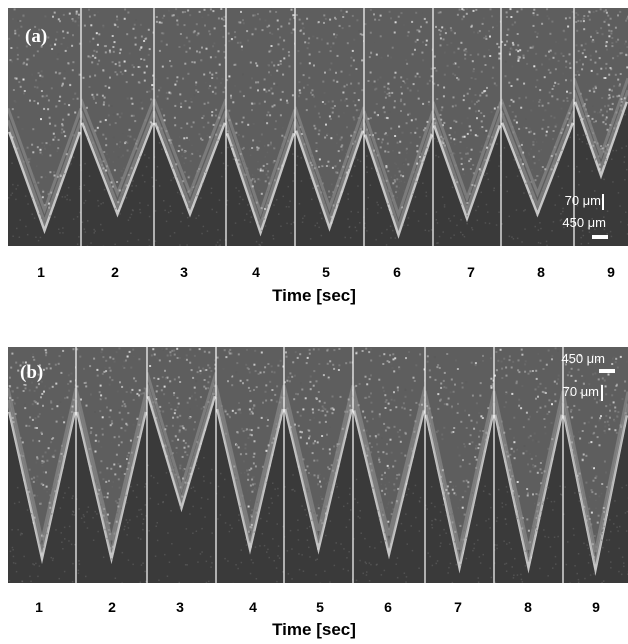 The image size is (628, 644). Describe the element at coordinates (256, 272) in the screenshot. I see `panel-a-tick: 4` at that location.